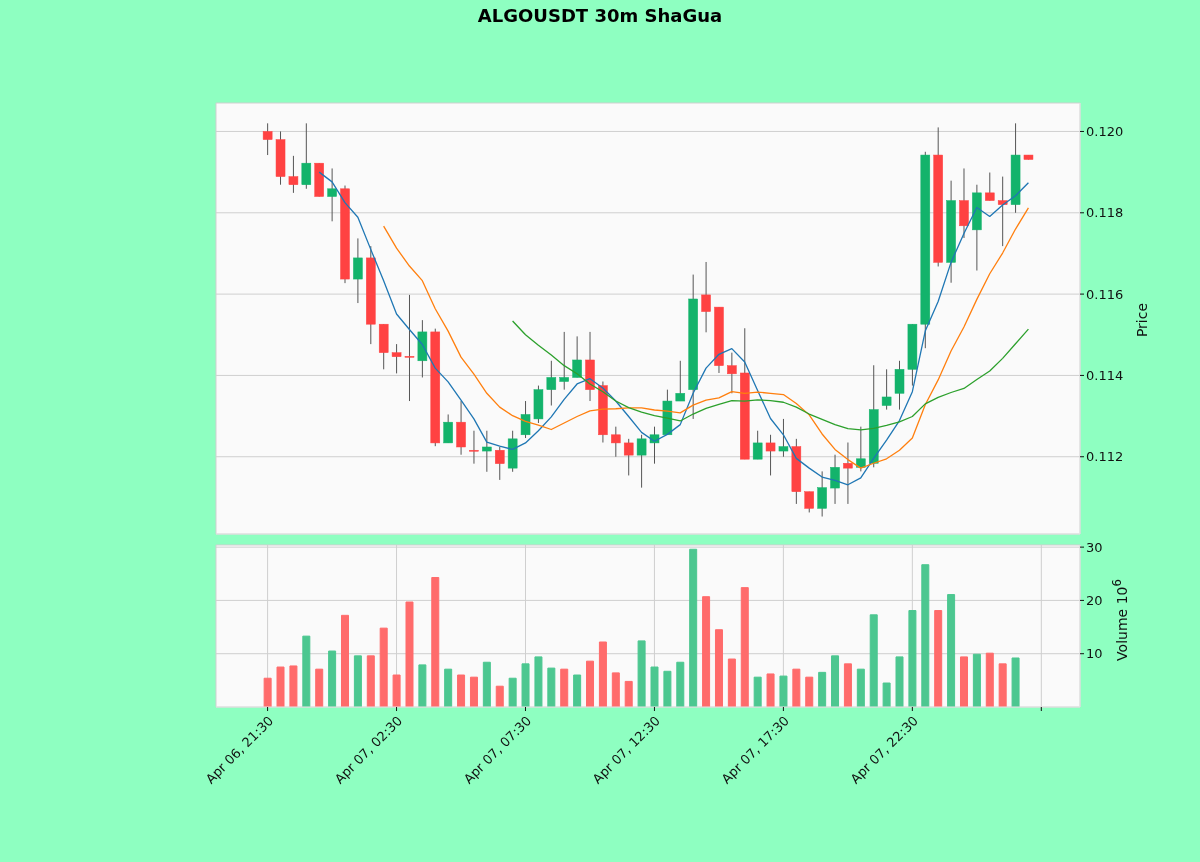  What do you see at coordinates (1142, 320) in the screenshot?
I see `y-axis-title: Price` at bounding box center [1142, 320].